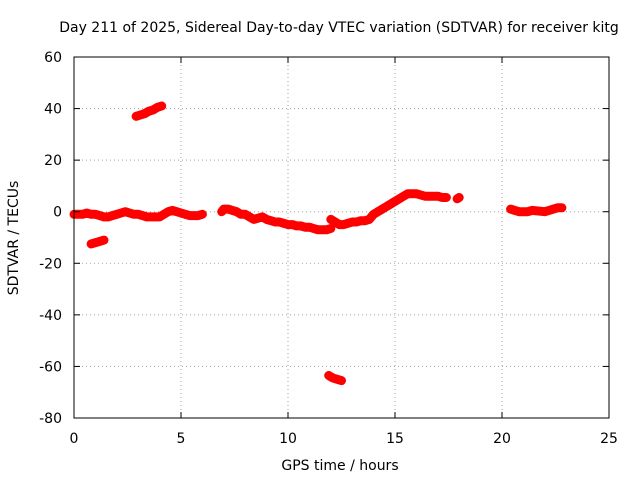 This screenshot has width=640, height=480. Describe the element at coordinates (181, 439) in the screenshot. I see `x-tick-label: 5` at that location.